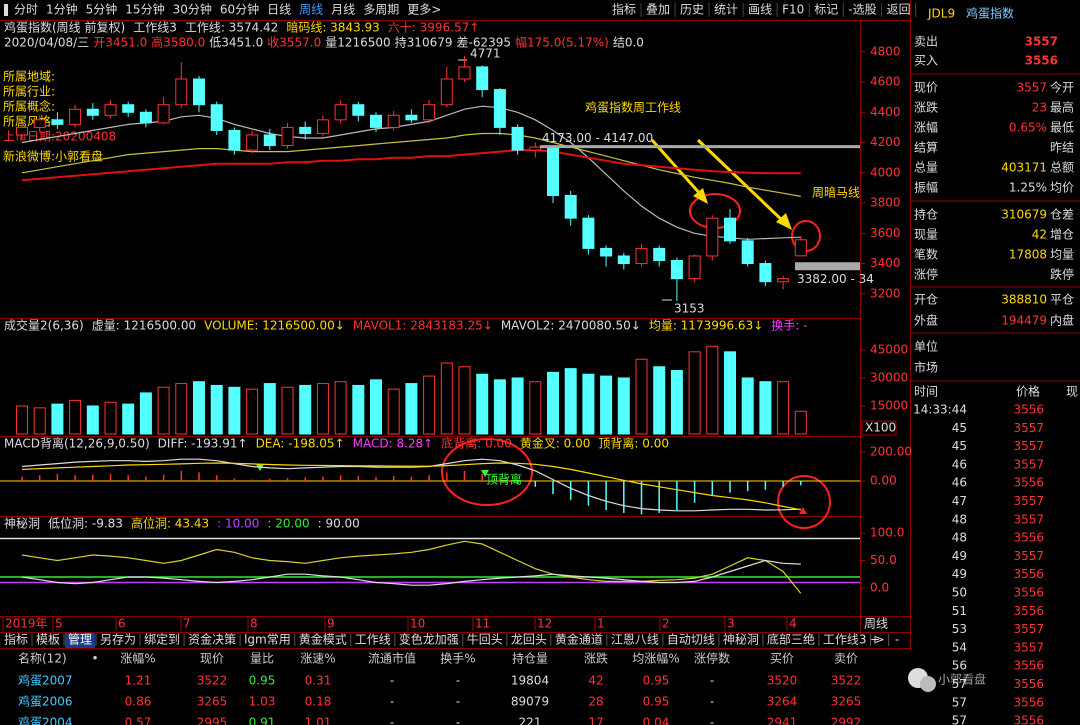 This screenshot has width=1080, height=725. What do you see at coordinates (162, 639) in the screenshot?
I see `tab-button: 绑定到` at bounding box center [162, 639].